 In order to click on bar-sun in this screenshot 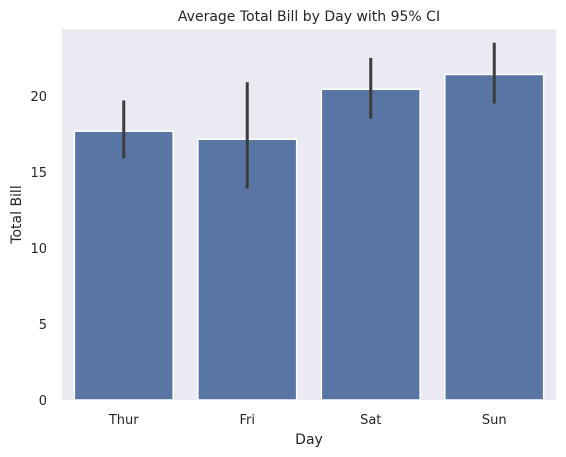, I will do `click(494, 237)`.